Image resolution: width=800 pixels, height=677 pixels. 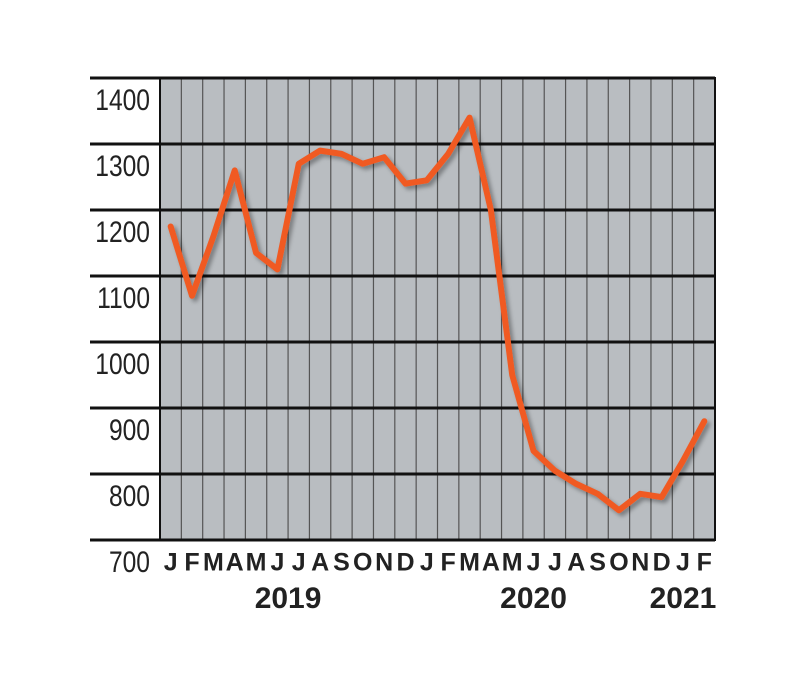 I want to click on year-label: 2019, so click(x=288, y=598).